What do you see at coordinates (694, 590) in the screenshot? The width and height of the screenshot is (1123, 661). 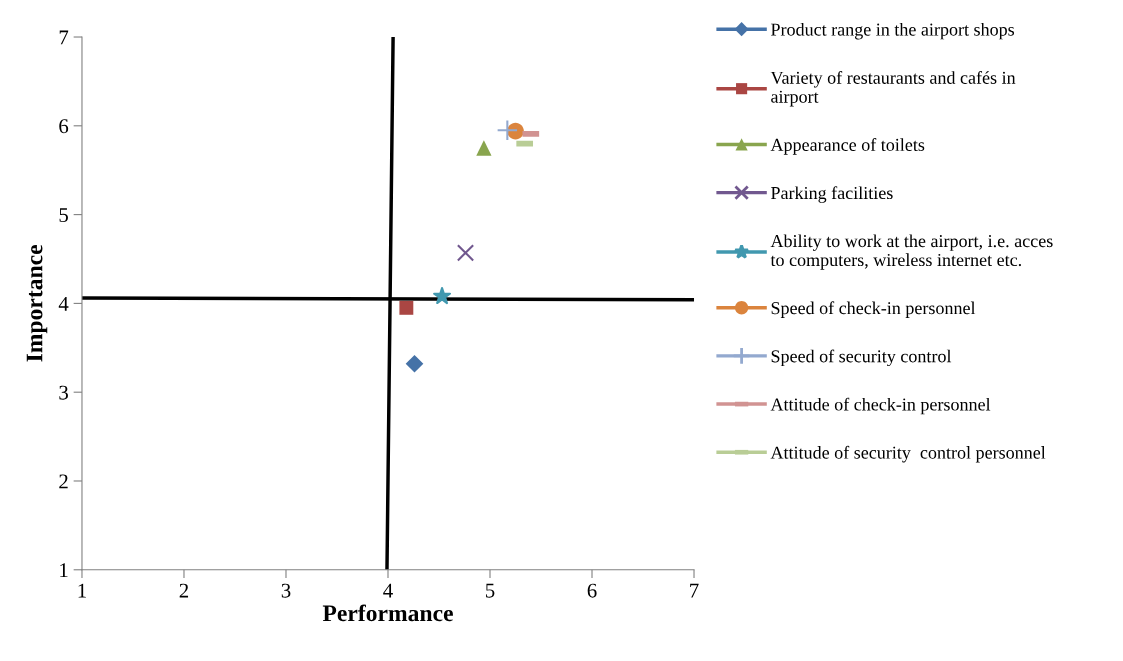 I see `x-tick-label: 7` at bounding box center [694, 590].